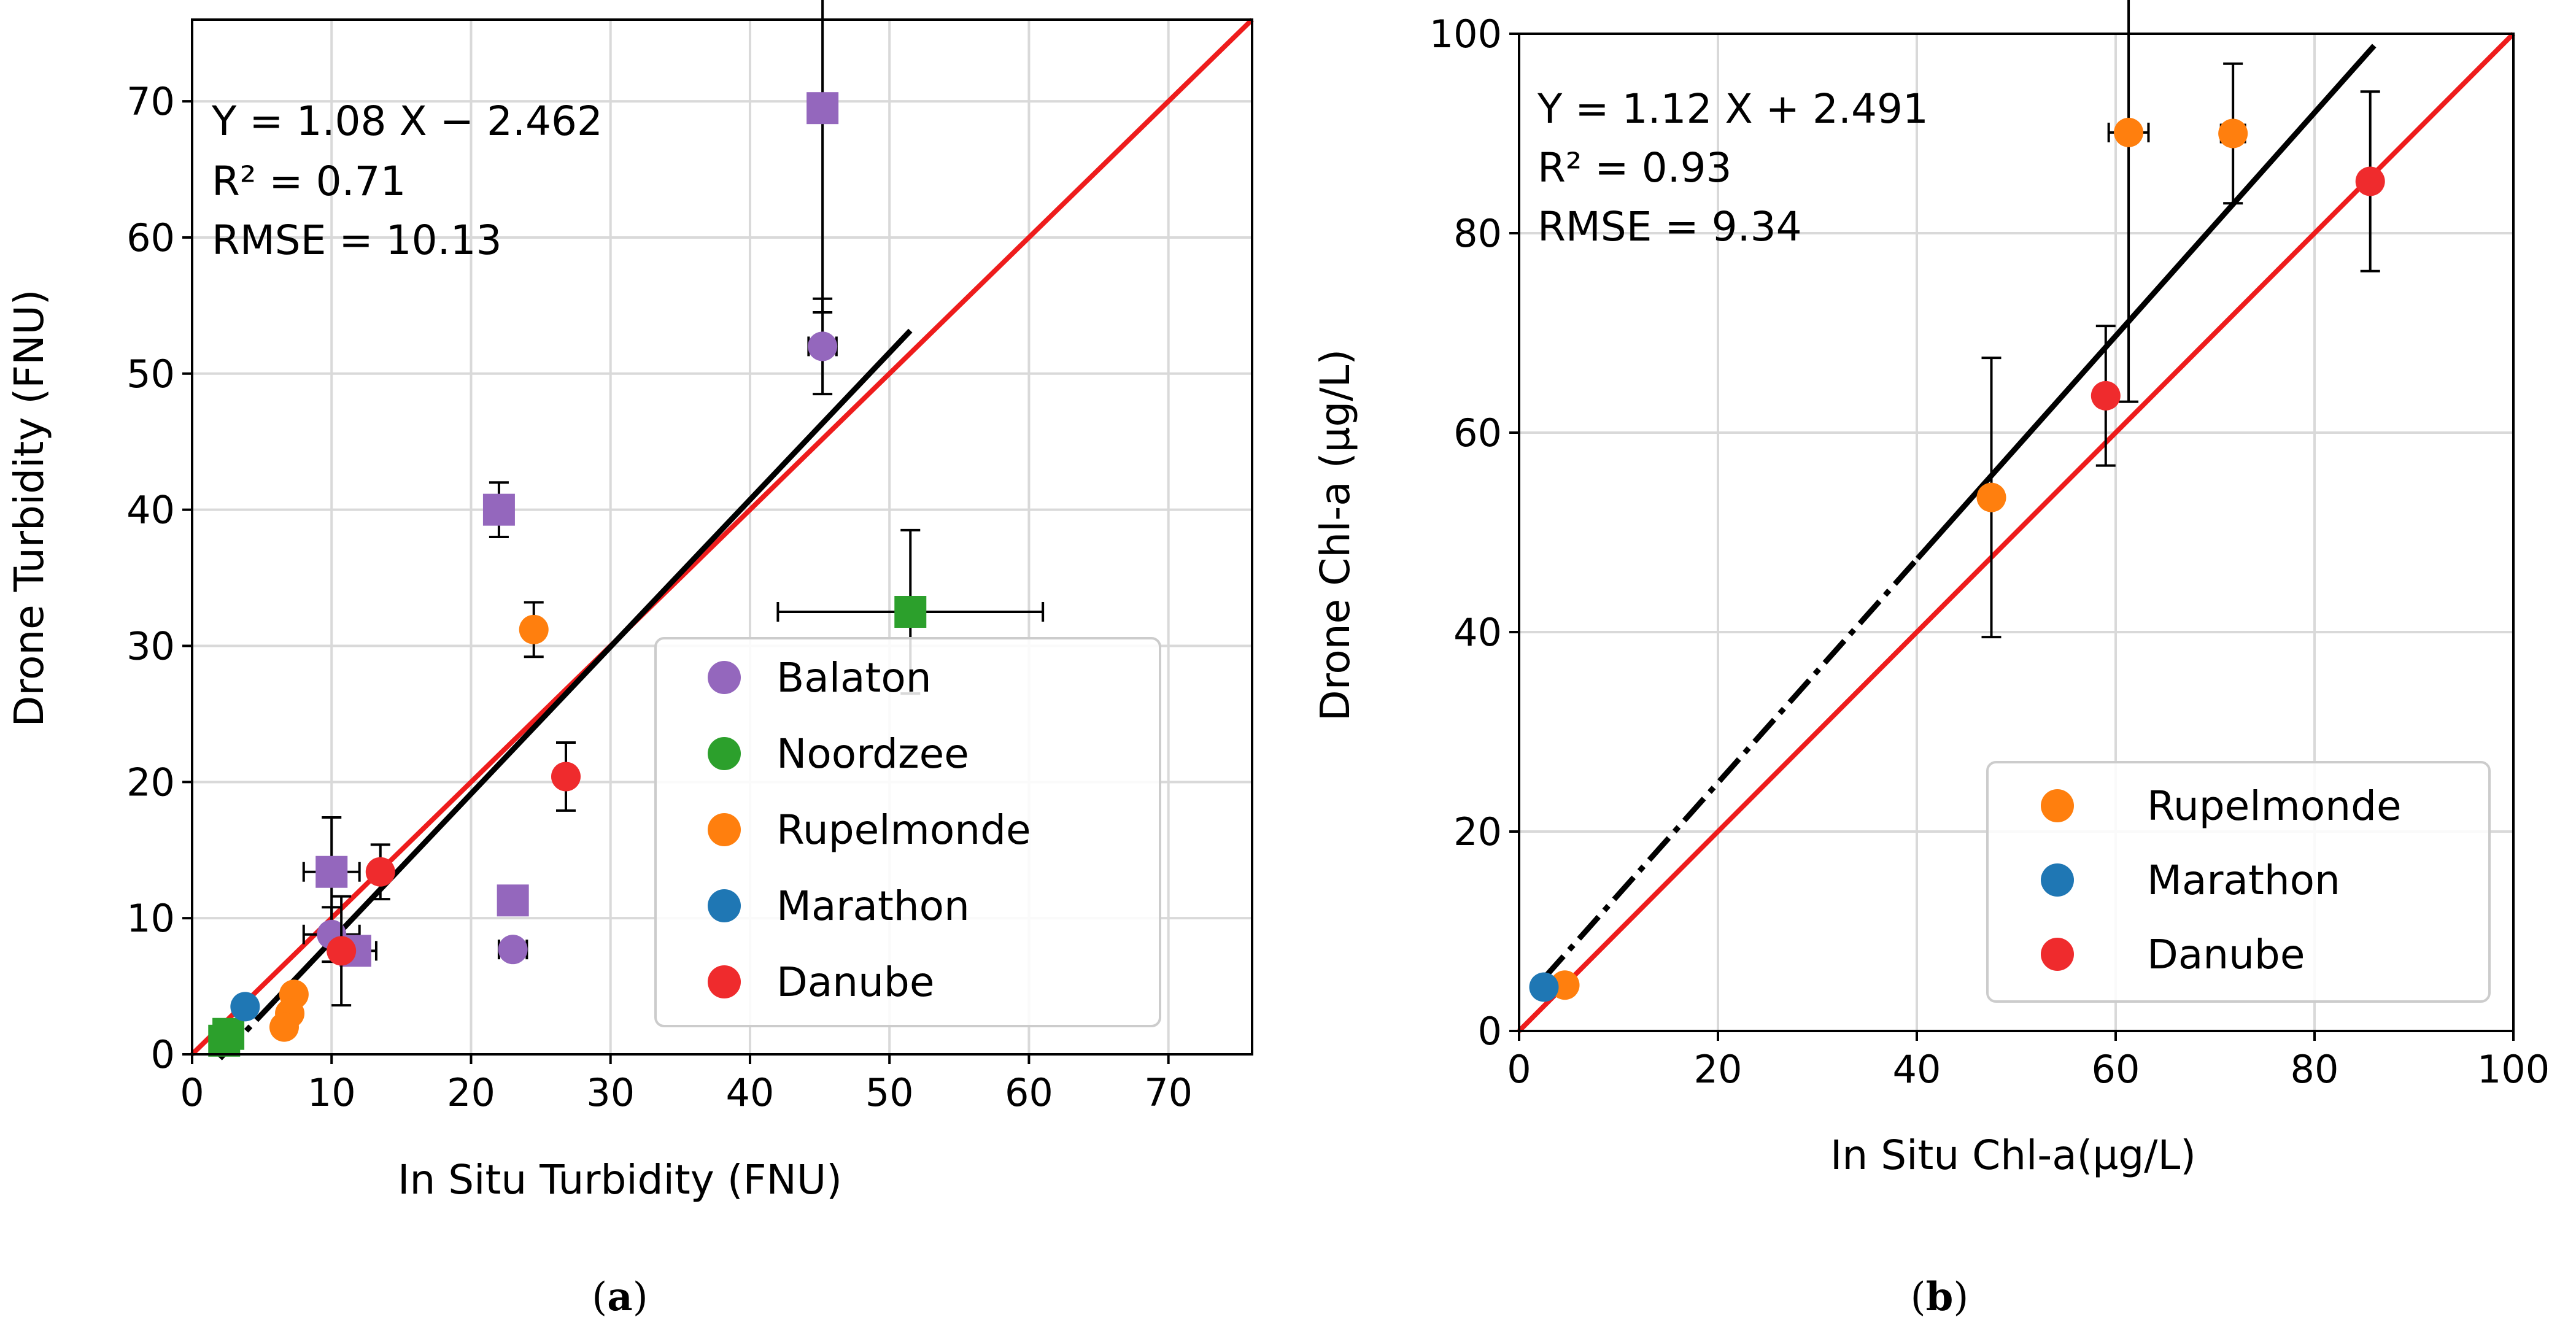 The height and width of the screenshot is (1328, 2576). What do you see at coordinates (1634, 168) in the screenshot?
I see `panel-b-r-squared: R² = 0.93` at bounding box center [1634, 168].